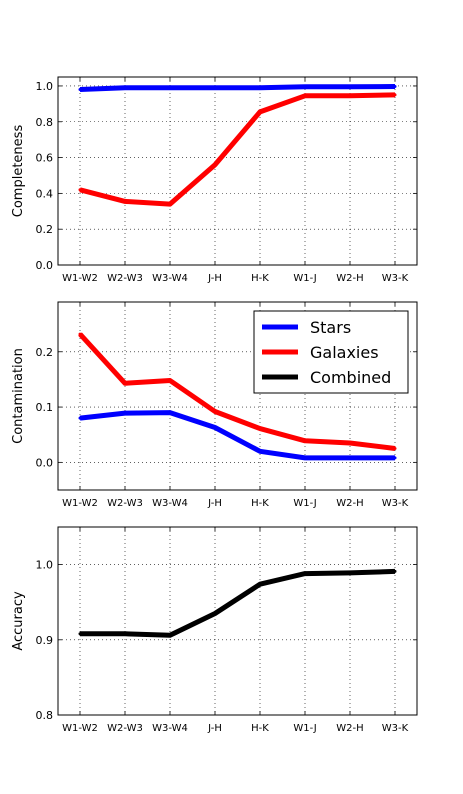  What do you see at coordinates (350, 377) in the screenshot?
I see `legend-label: Combined` at bounding box center [350, 377].